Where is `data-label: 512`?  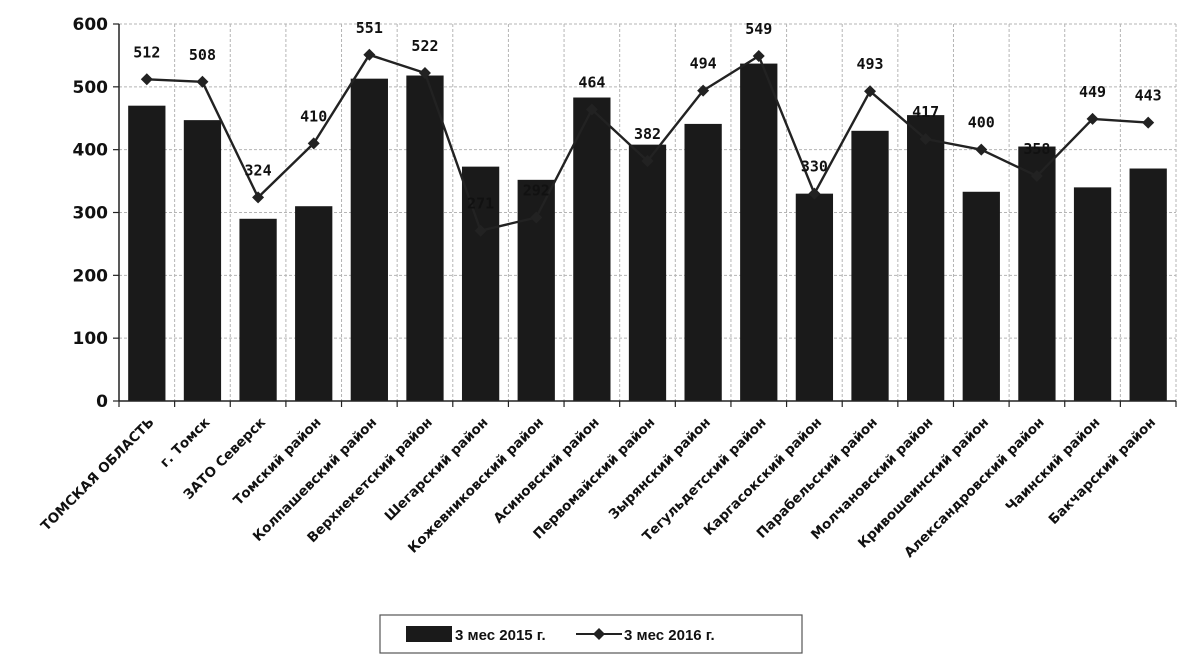
data-label: 512 is located at coordinates (146, 52).